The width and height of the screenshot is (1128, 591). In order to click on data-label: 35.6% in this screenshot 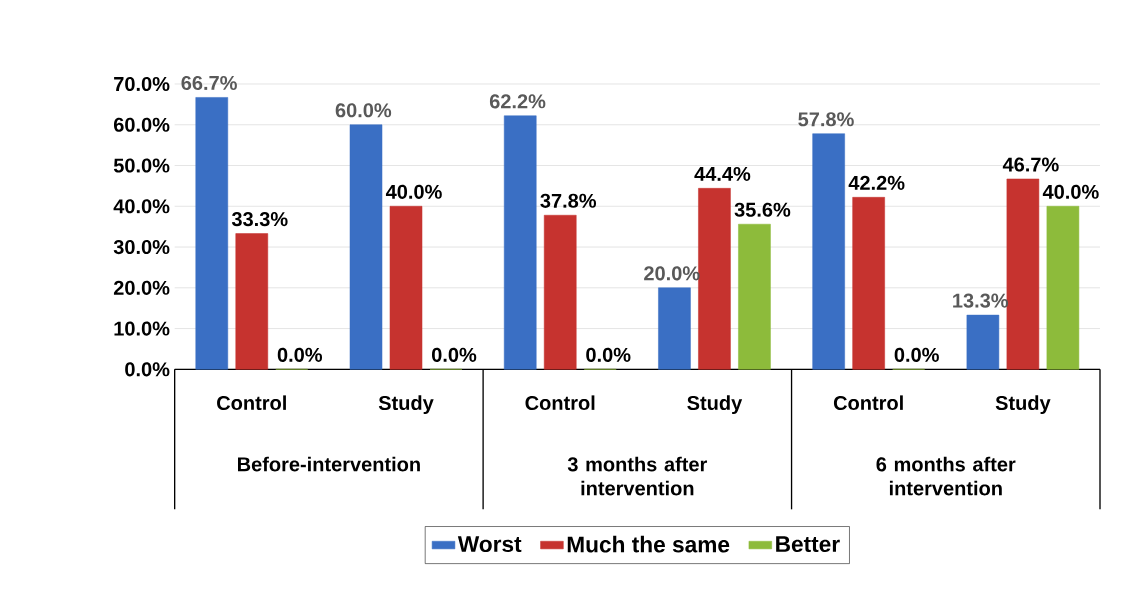, I will do `click(762, 210)`.